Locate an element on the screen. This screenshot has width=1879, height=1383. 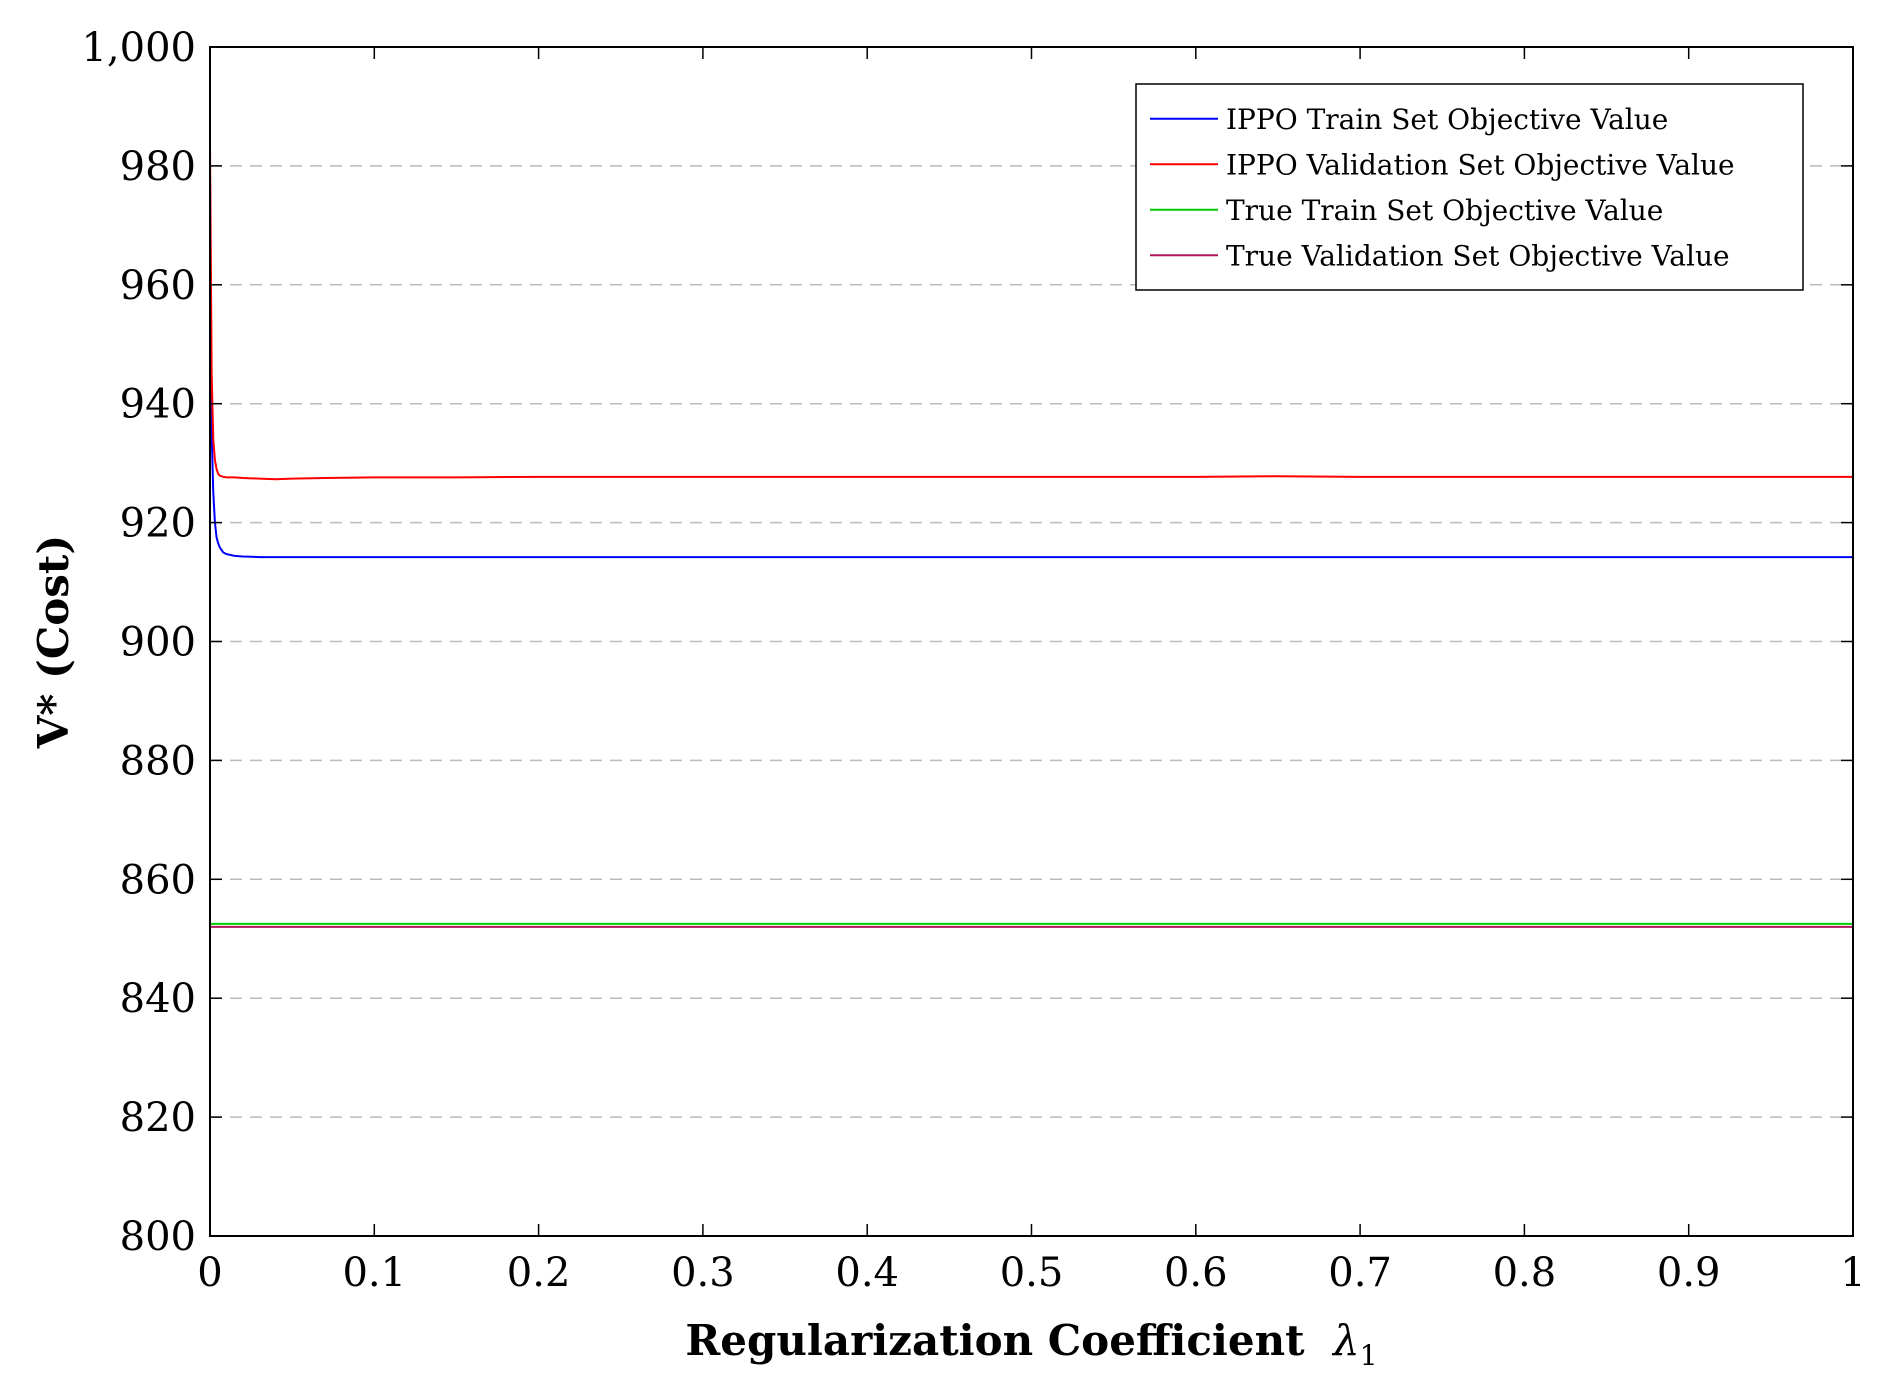
y-tick-label: 800 is located at coordinates (158, 1237).